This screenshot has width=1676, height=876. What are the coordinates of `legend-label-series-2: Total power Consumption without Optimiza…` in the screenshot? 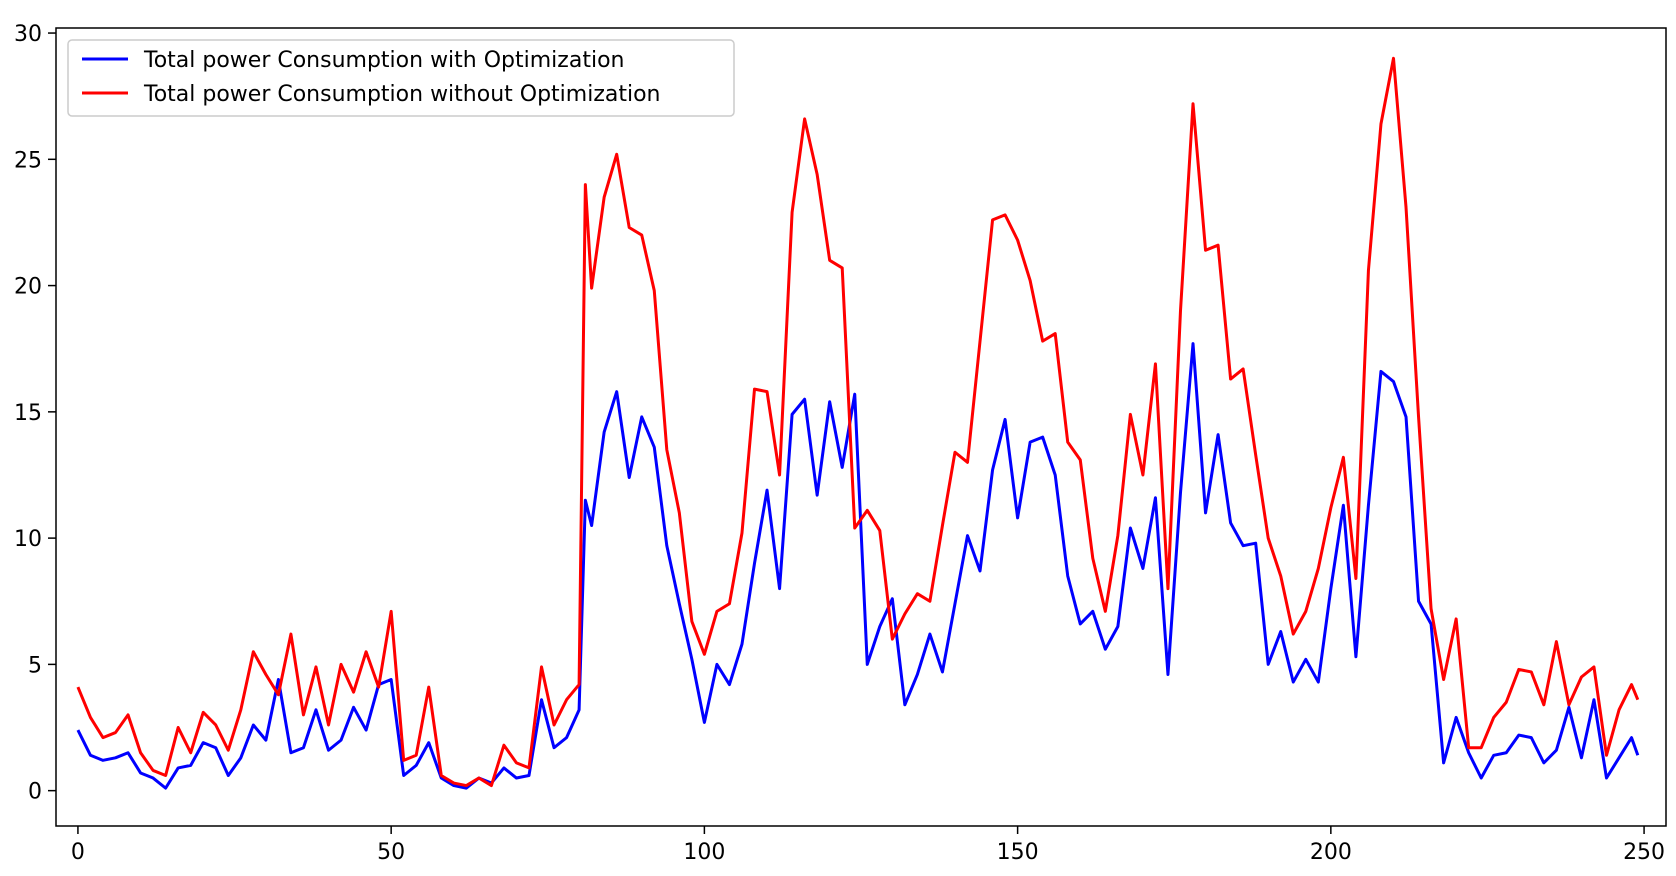 It's located at (402, 94).